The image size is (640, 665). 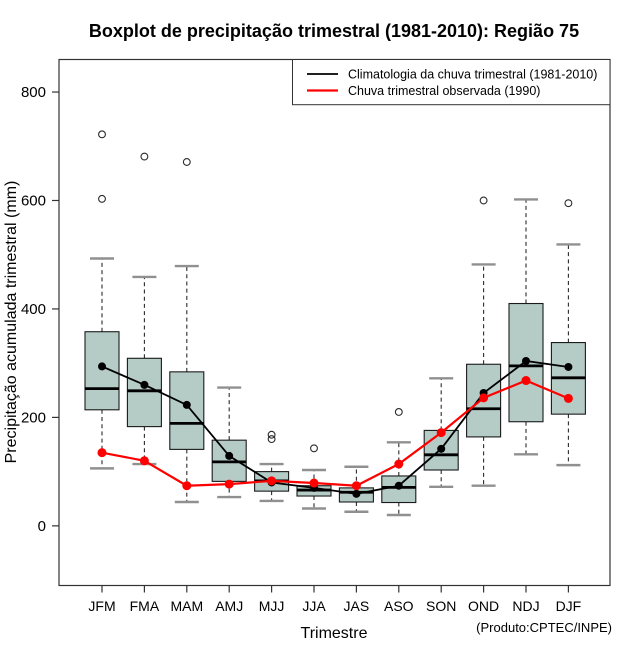 What do you see at coordinates (33, 309) in the screenshot?
I see `y-tick-label: 400` at bounding box center [33, 309].